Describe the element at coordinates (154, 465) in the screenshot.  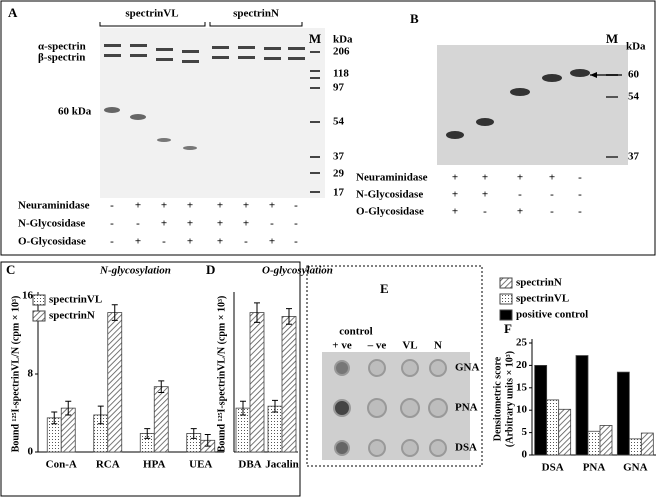
I see `x-tick-label: HPA` at that location.